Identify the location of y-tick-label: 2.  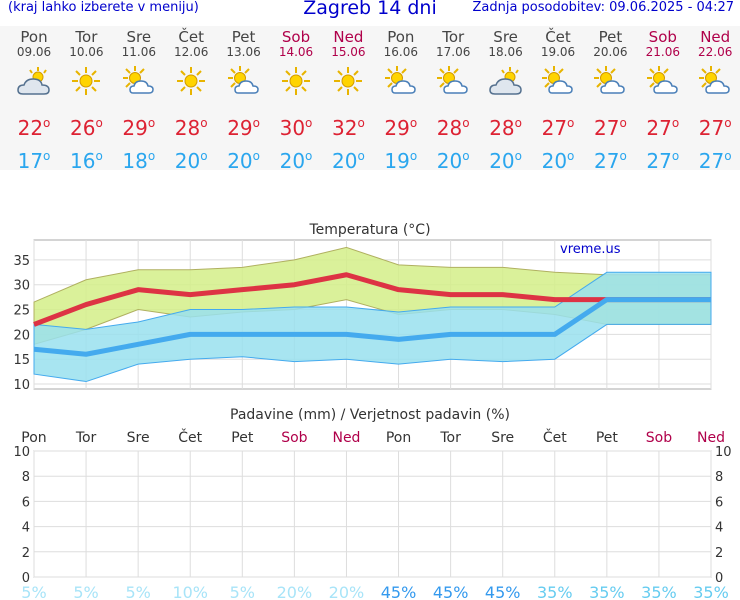
(26, 553).